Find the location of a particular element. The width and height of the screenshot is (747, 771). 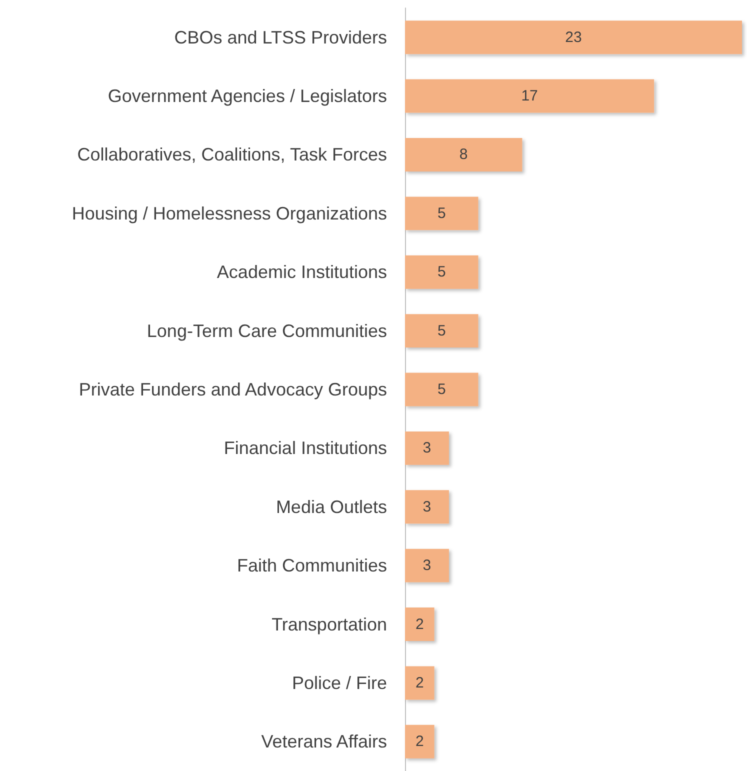

data-label: 23 is located at coordinates (573, 37).